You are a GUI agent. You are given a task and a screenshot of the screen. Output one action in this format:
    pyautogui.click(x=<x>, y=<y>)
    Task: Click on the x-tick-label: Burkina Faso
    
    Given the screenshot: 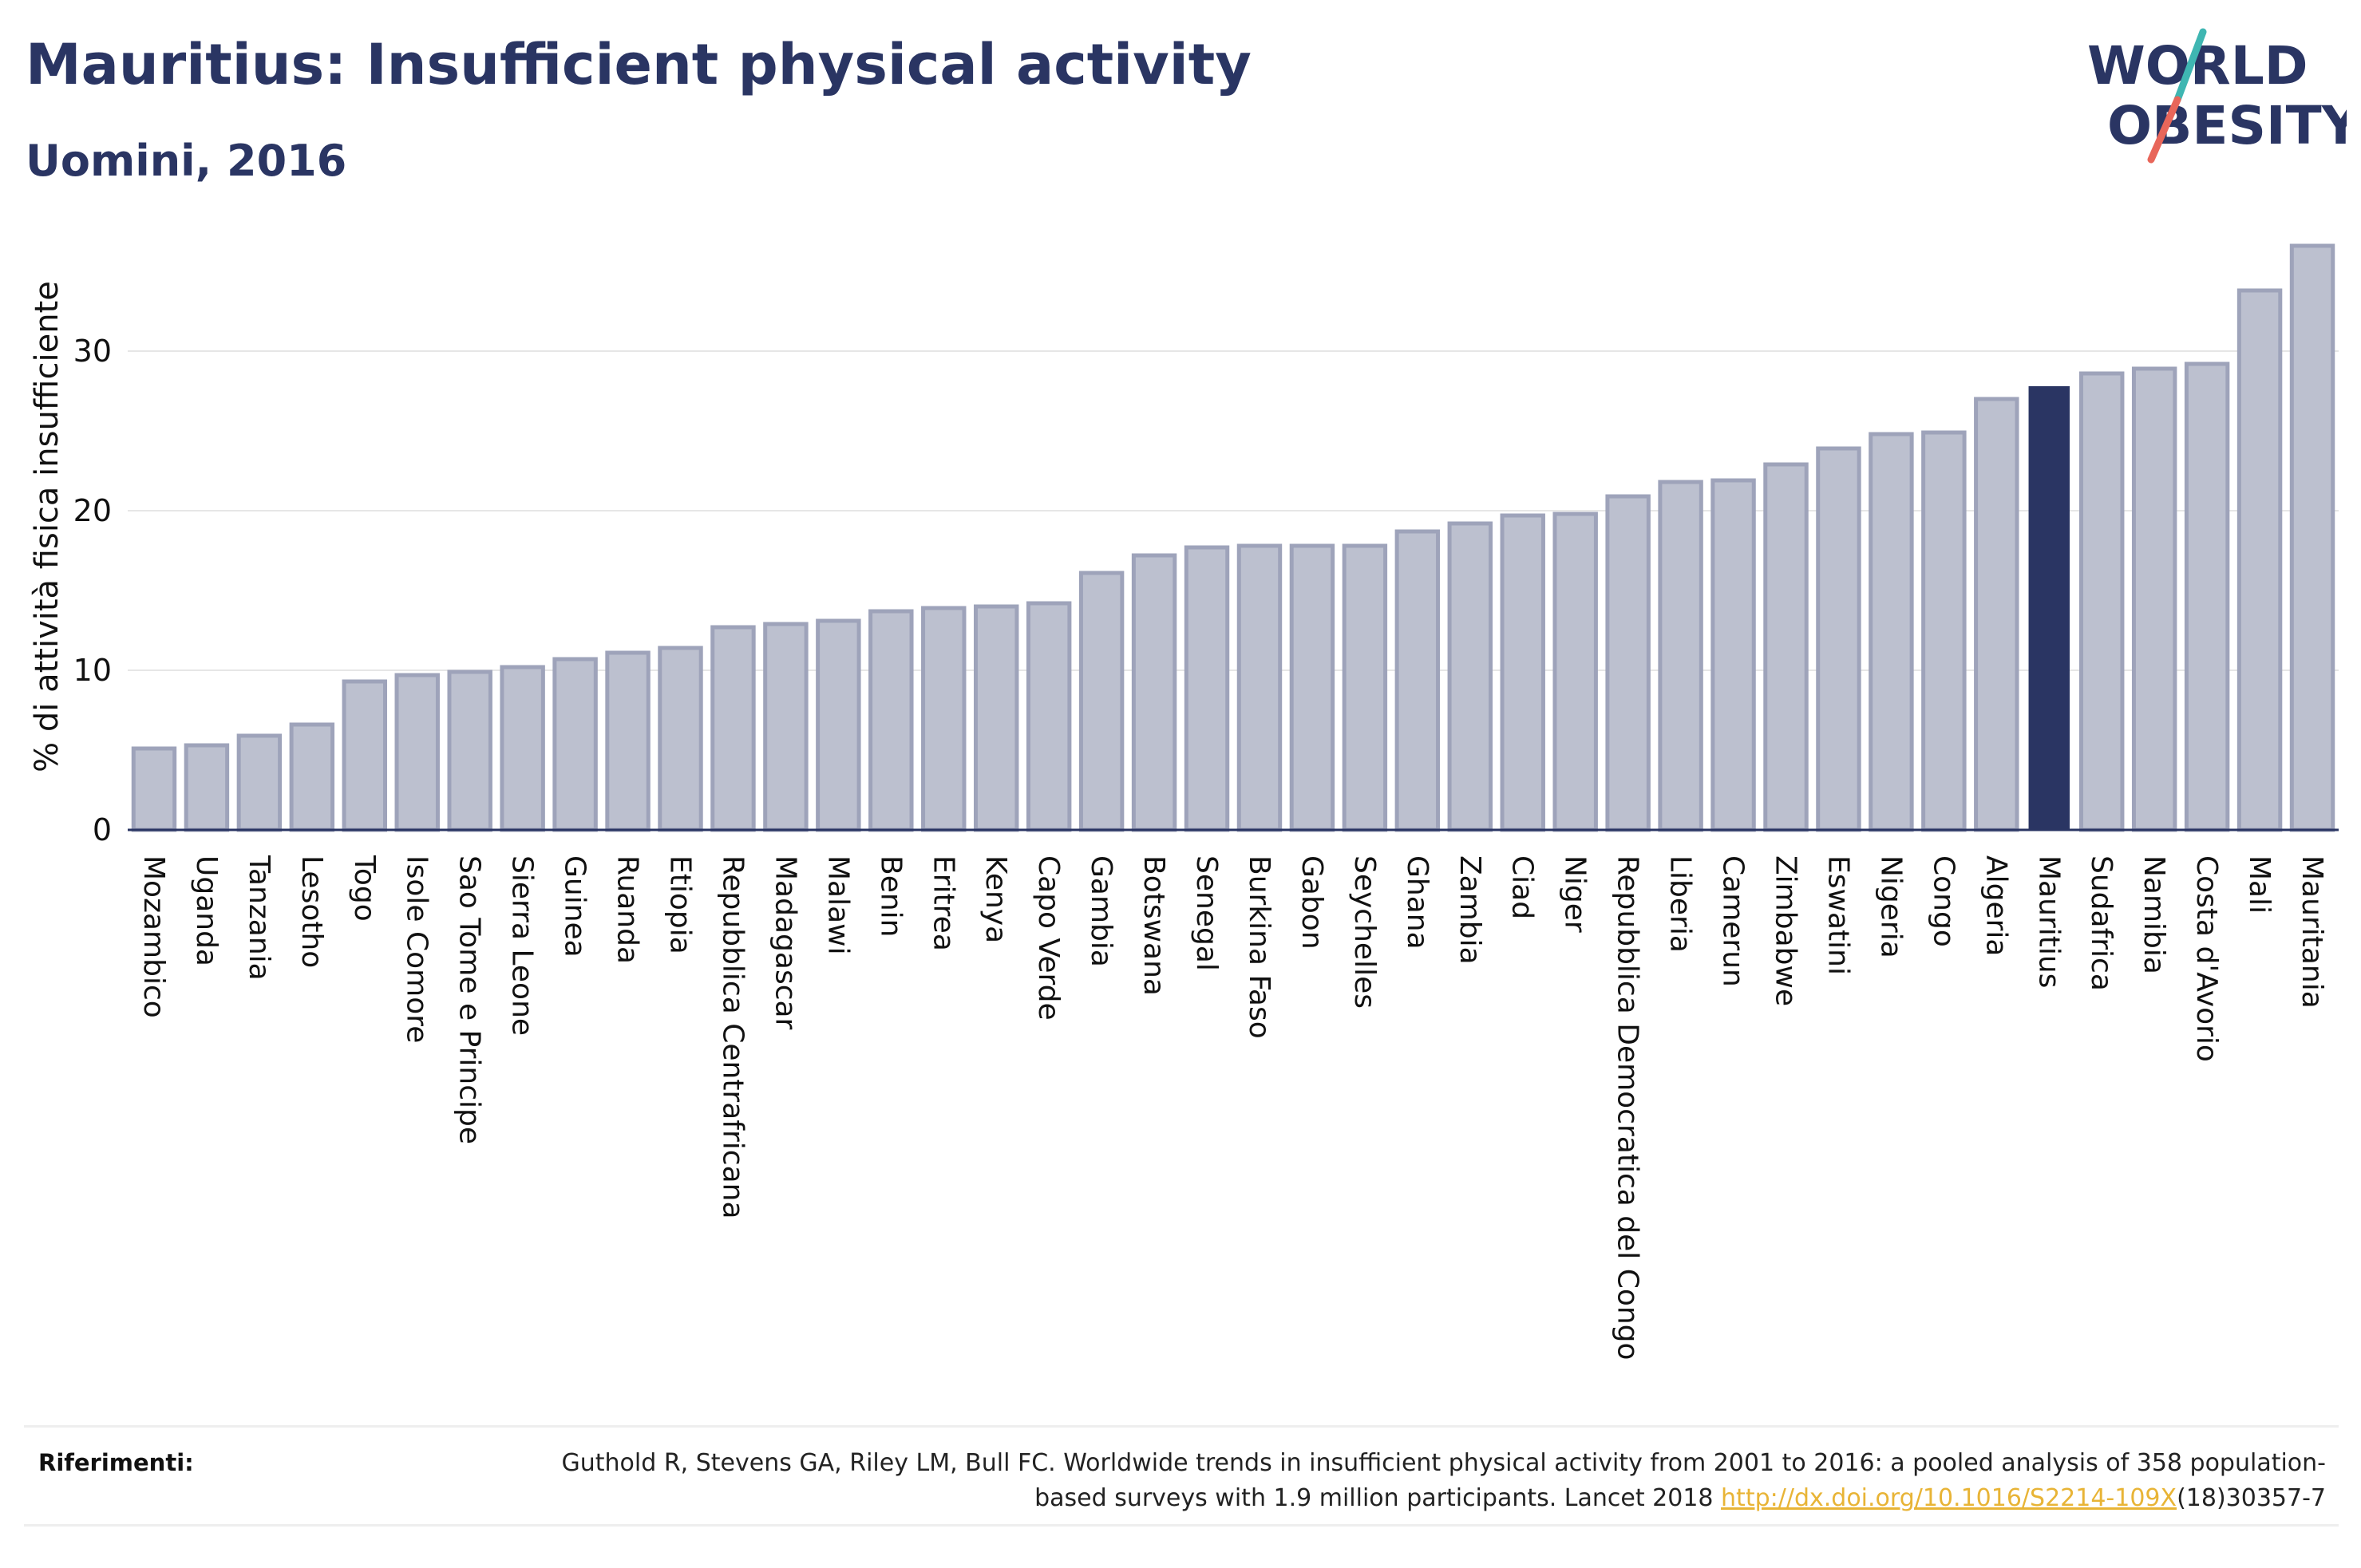 What is the action you would take?
    pyautogui.click(x=1259, y=947)
    